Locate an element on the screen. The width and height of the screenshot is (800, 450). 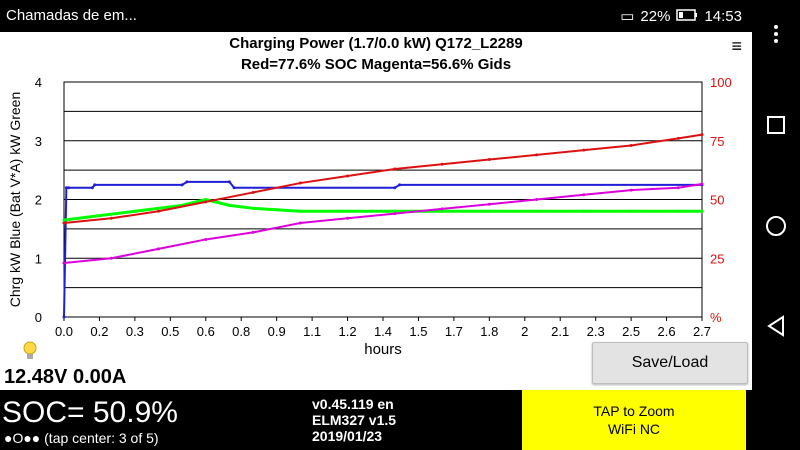
status-right: ▭ 22% 14:53 is located at coordinates (681, 16).